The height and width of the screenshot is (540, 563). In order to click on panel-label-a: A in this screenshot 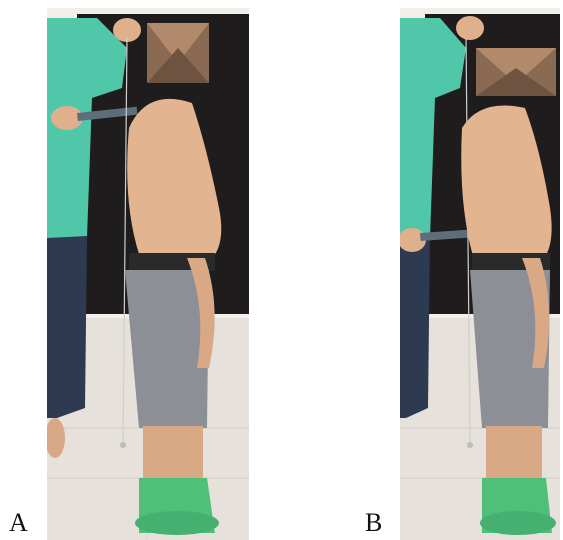, I will do `click(18, 522)`.